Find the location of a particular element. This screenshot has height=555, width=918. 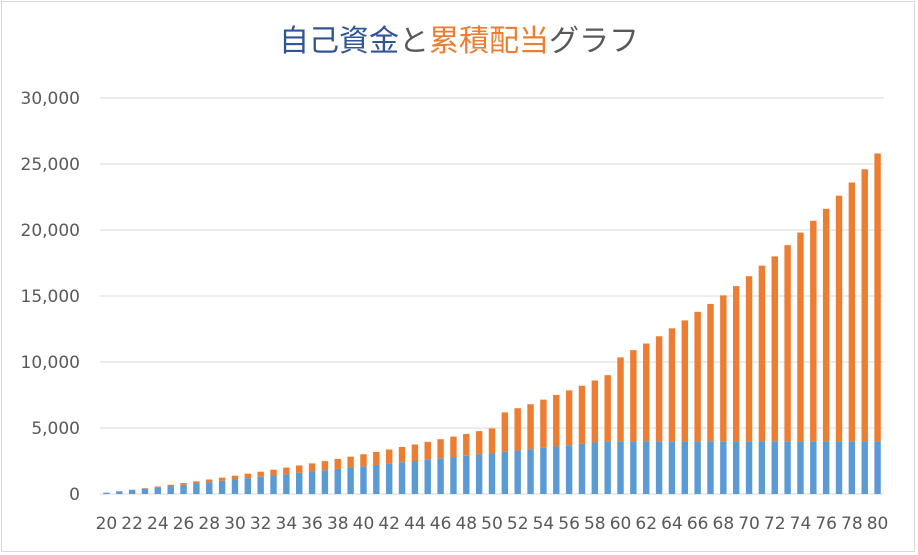

y-tick-label: 0 is located at coordinates (74, 495).